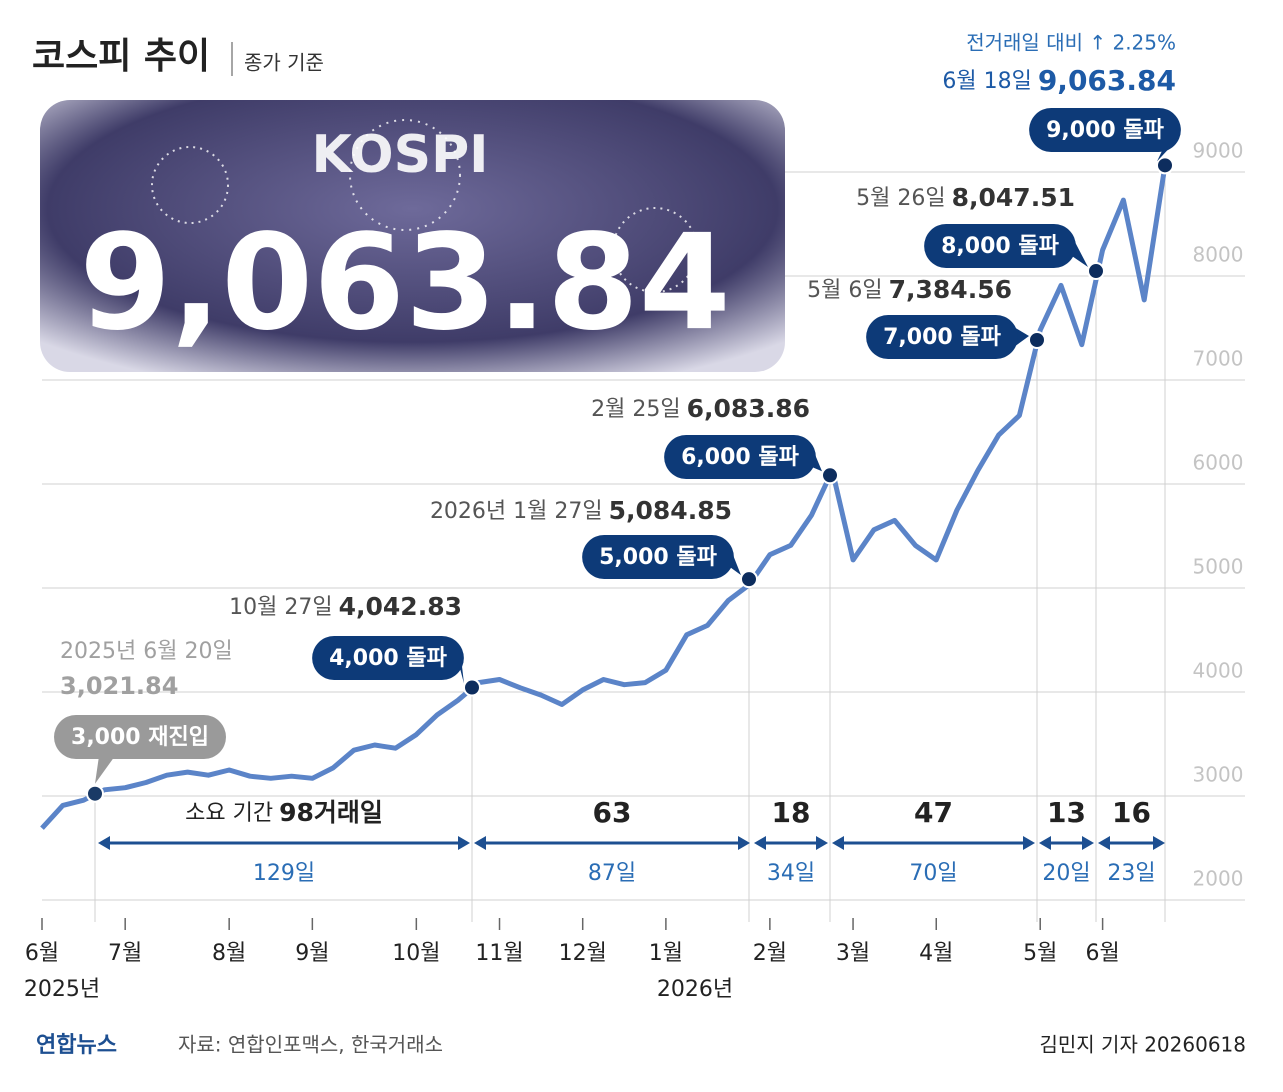  I want to click on milestone-badge: 4,000 돌파, so click(388, 660).